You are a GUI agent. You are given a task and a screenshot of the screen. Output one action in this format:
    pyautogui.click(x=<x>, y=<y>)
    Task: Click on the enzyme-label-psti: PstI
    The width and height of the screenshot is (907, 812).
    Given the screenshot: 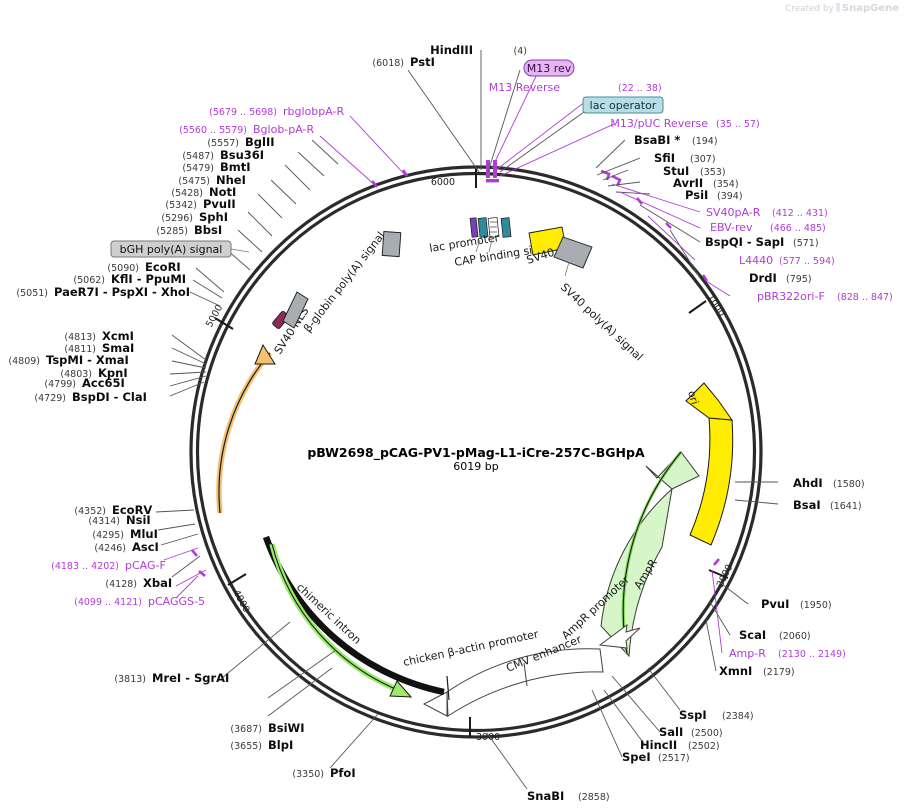 What is the action you would take?
    pyautogui.click(x=422, y=62)
    